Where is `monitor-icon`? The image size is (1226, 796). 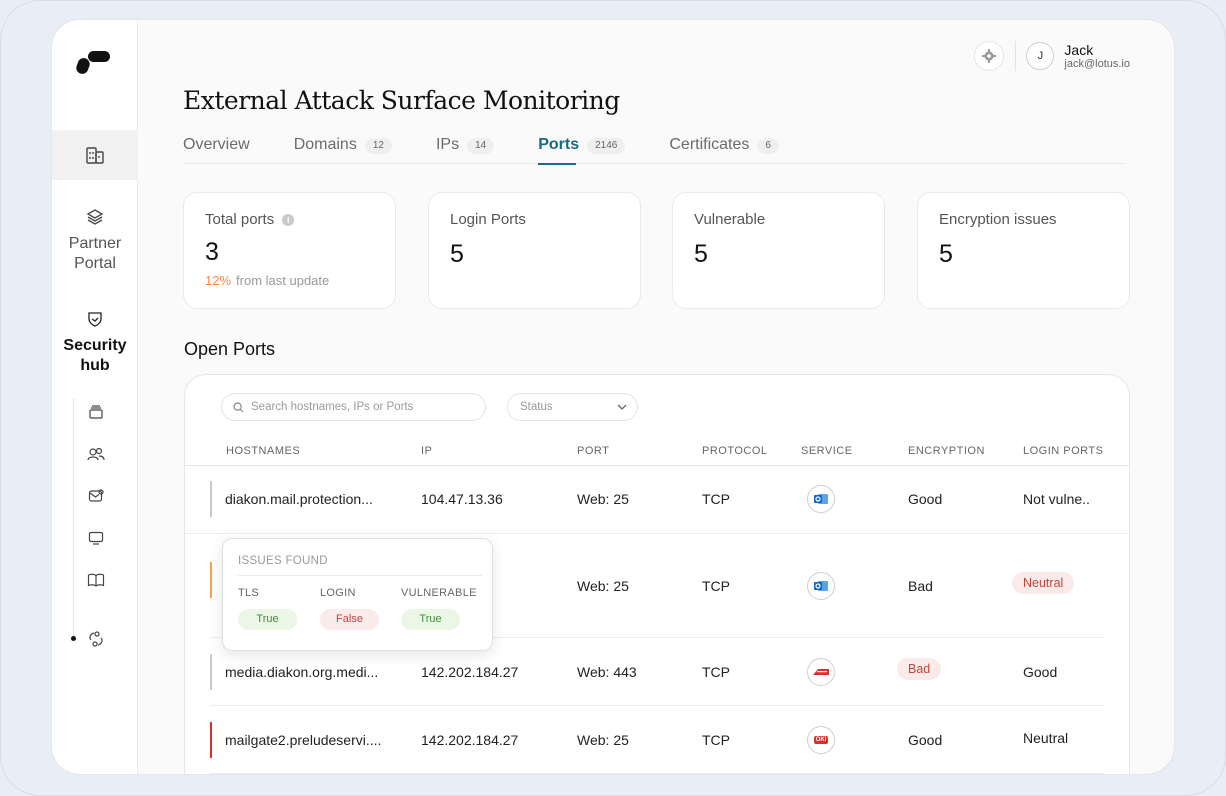
monitor-icon is located at coordinates (96, 538).